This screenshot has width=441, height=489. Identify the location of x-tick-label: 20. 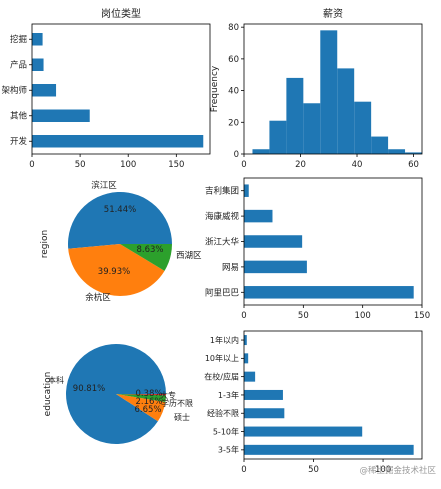
(300, 165).